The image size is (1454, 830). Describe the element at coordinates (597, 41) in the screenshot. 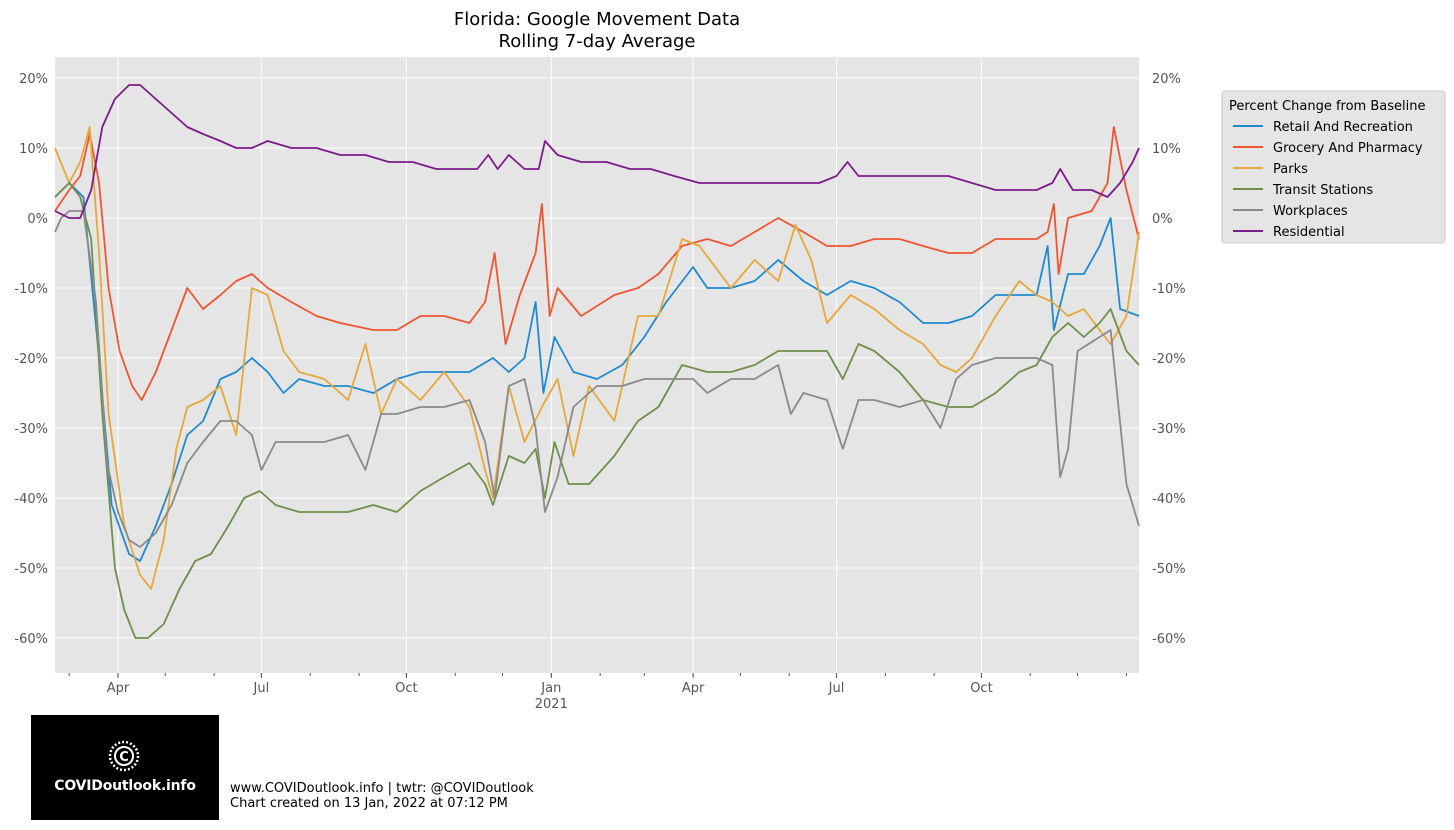

I see `chart-subtitle: Rolling 7-day Average` at that location.